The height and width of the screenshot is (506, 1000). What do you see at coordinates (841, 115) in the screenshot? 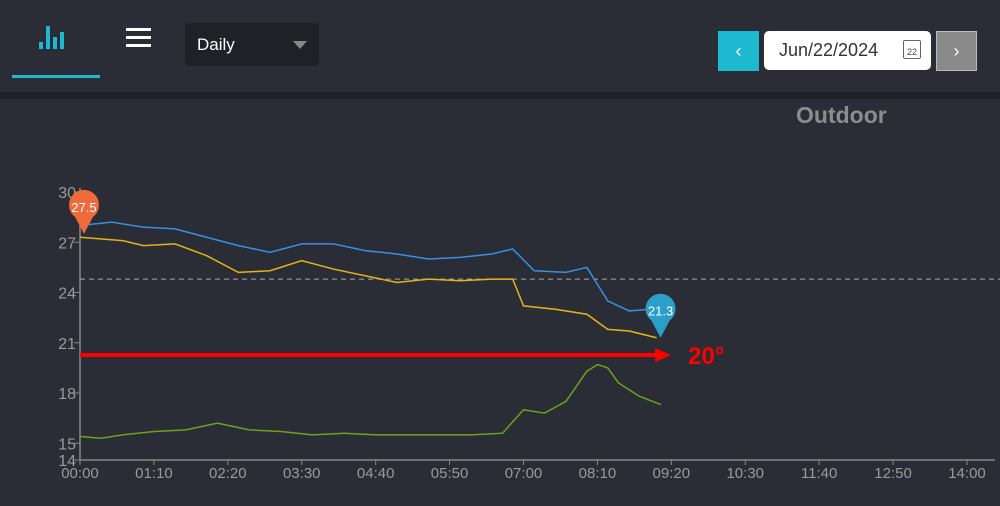
I see `chart-title: Outdoor` at bounding box center [841, 115].